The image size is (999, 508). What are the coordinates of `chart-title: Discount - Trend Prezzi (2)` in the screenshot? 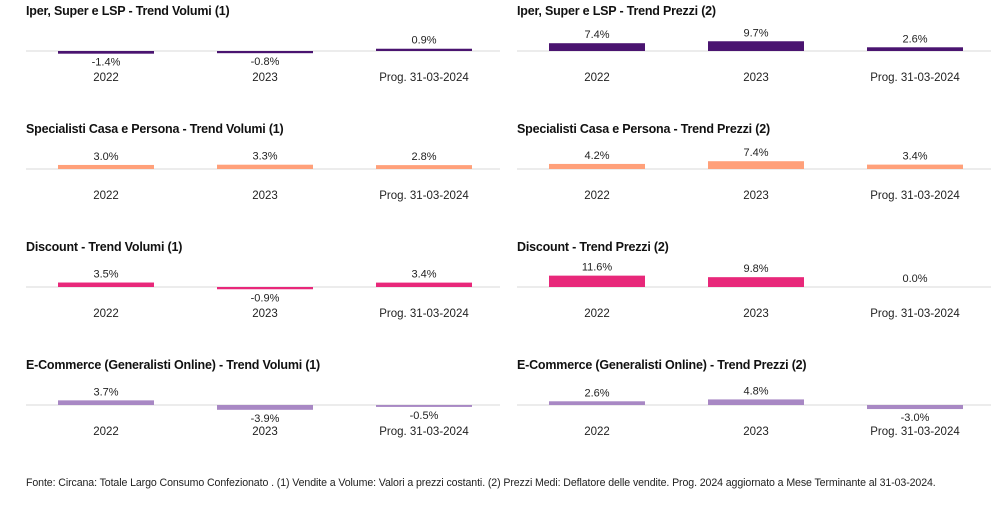 It's located at (593, 247).